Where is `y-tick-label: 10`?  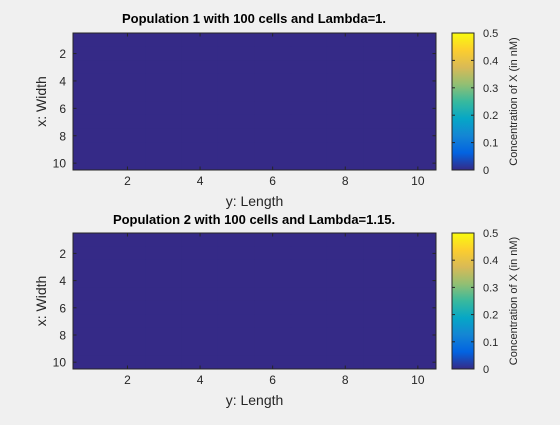
y-tick-label: 10 is located at coordinates (60, 363).